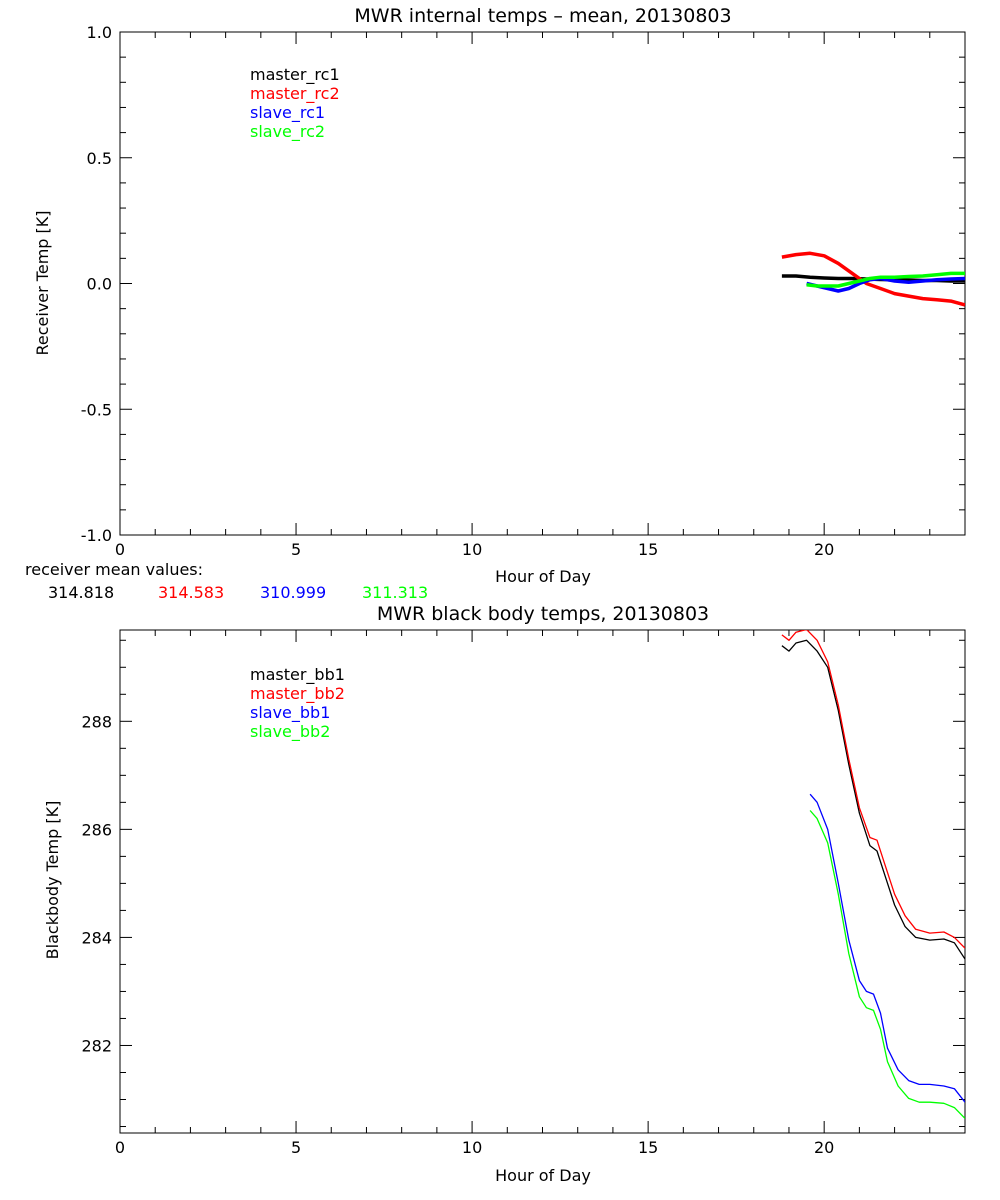  Describe the element at coordinates (297, 694) in the screenshot. I see `legend-entry-master-bb2: master_bb2` at that location.